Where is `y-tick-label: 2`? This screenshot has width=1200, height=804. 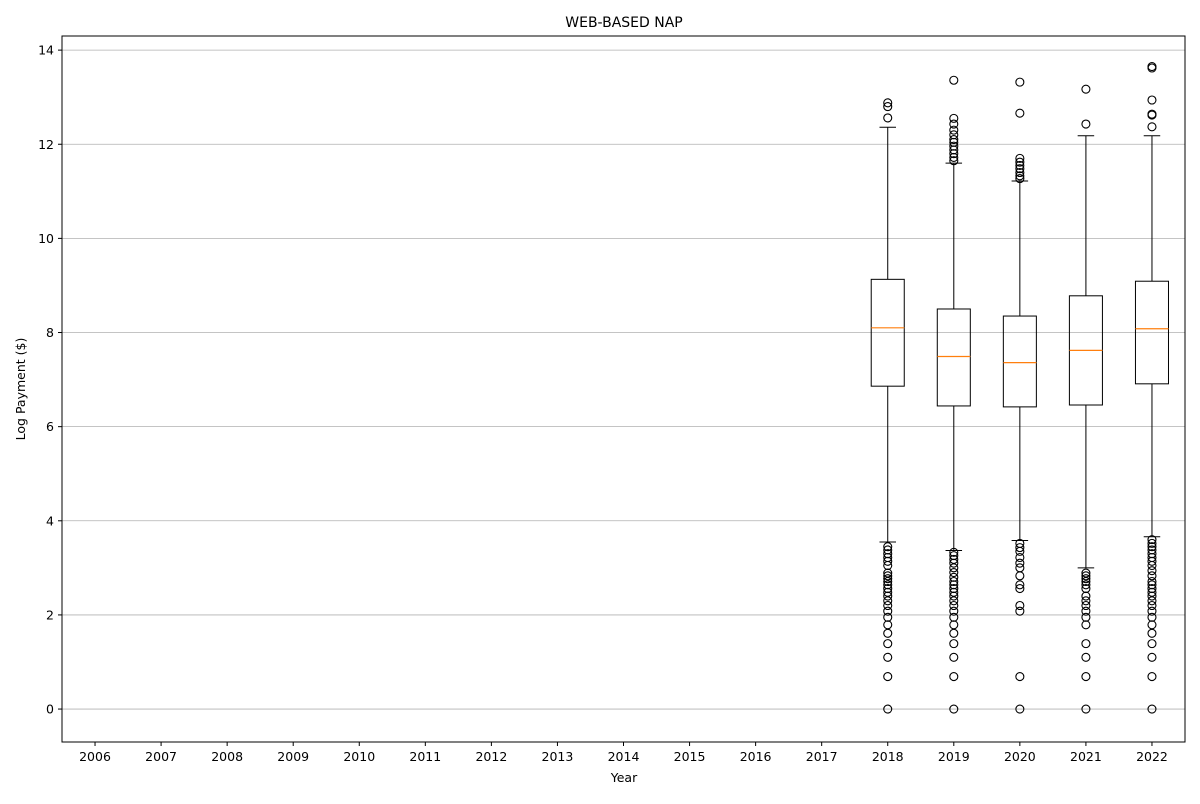 y-tick-label: 2 is located at coordinates (50, 614).